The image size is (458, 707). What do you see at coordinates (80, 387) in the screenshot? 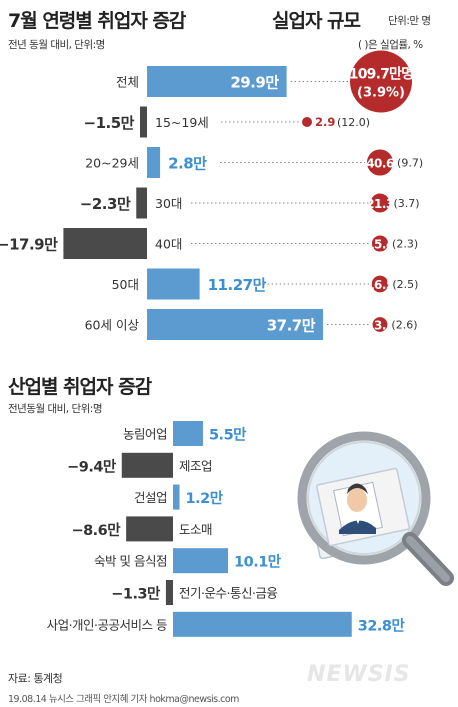
I see `industry-chart-title: 산업별 취업자 증감` at bounding box center [80, 387].